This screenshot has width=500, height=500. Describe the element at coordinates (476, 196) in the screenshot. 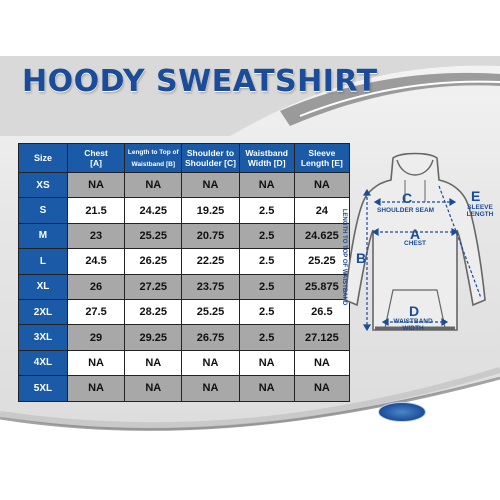

I see `letter-e: E` at that location.